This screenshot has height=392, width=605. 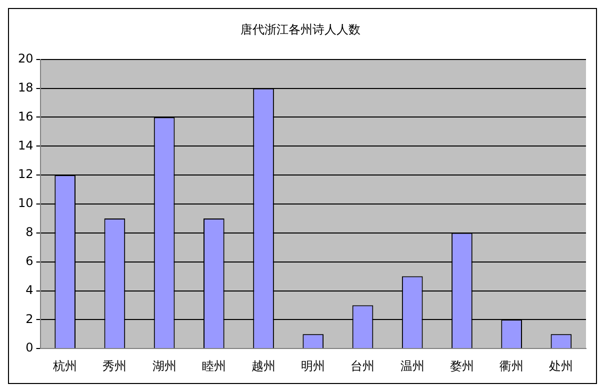 What do you see at coordinates (26, 87) in the screenshot?
I see `y-tick-label: 18` at bounding box center [26, 87].